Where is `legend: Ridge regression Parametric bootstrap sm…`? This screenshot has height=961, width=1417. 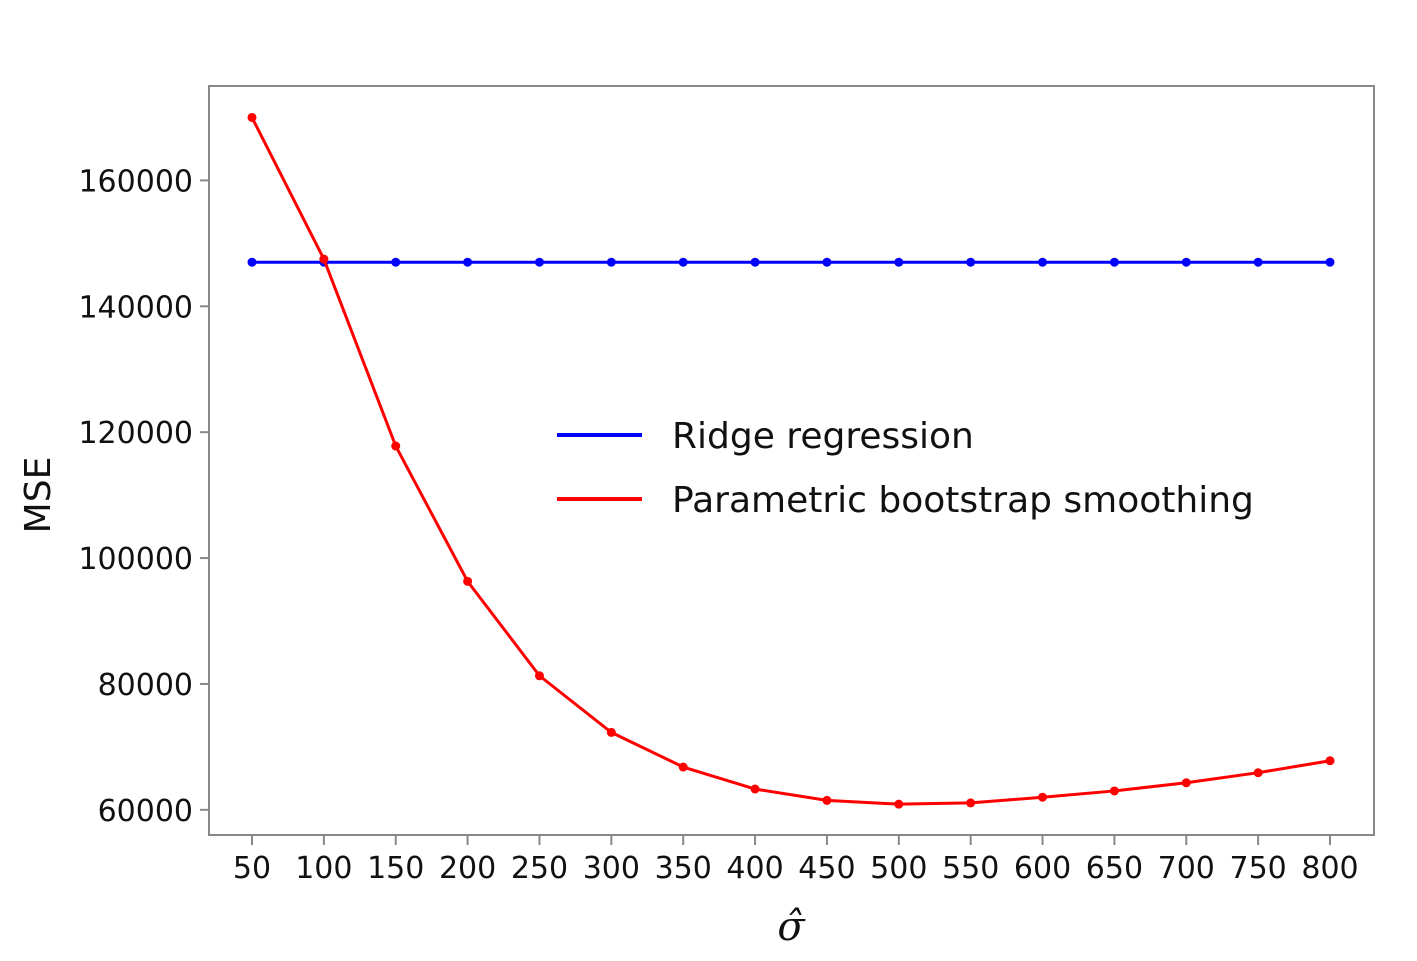 legend: Ridge regression Parametric bootstrap sm… is located at coordinates (905, 468).